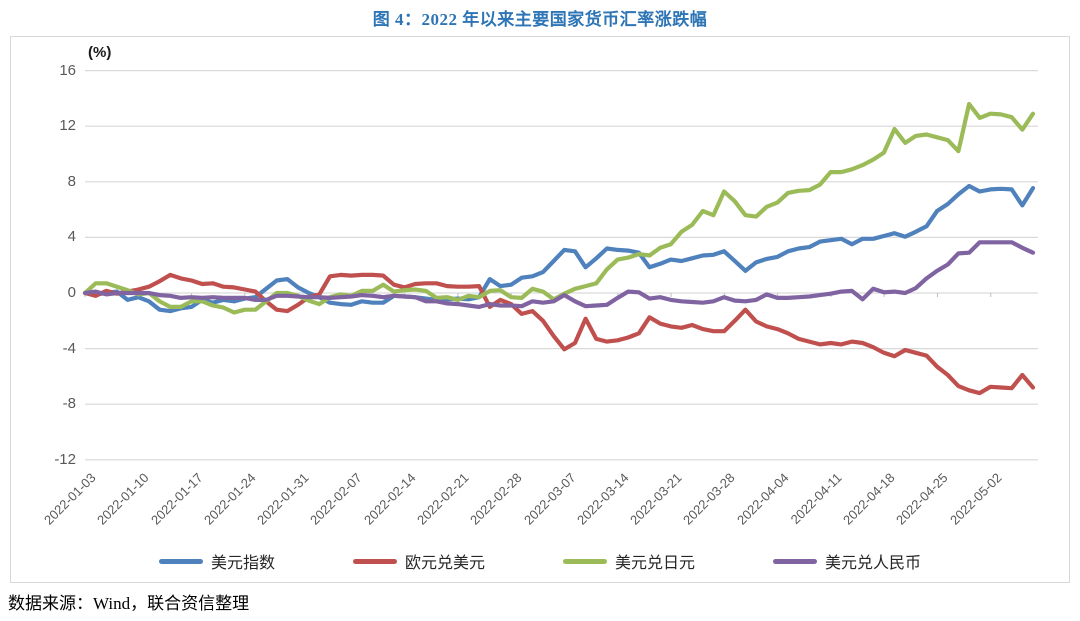 The image size is (1080, 621). What do you see at coordinates (71, 237) in the screenshot?
I see `y-tick-label: 4` at bounding box center [71, 237].